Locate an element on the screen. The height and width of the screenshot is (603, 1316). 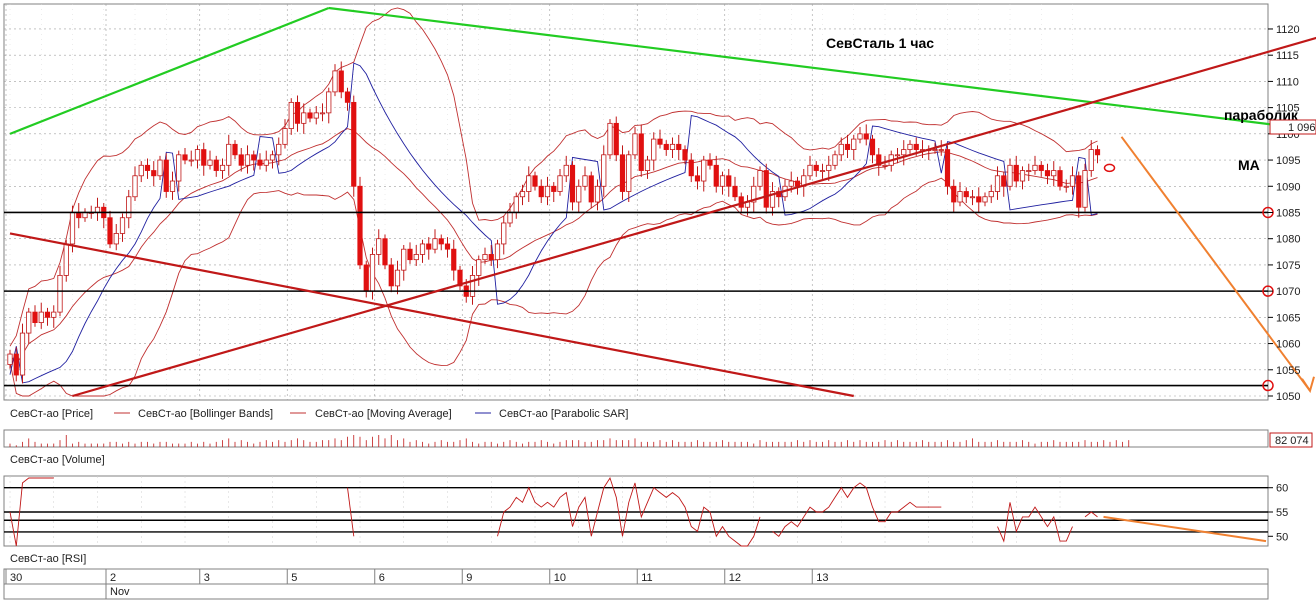
chart-title: СевСталь 1 час is located at coordinates (880, 43).